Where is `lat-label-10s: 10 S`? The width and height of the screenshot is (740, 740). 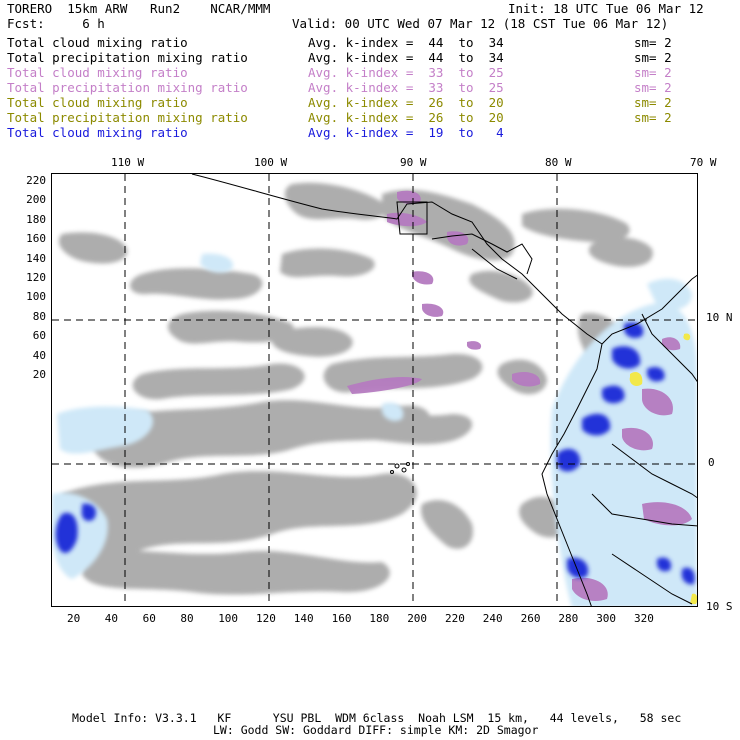 lat-label-10s: 10 S is located at coordinates (719, 606).